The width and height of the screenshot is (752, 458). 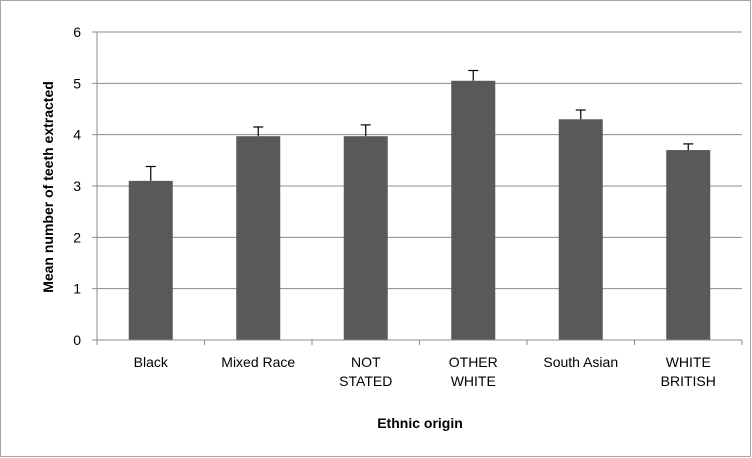 What do you see at coordinates (48, 187) in the screenshot?
I see `y-axis-title: Mean number of teeth extracted` at bounding box center [48, 187].